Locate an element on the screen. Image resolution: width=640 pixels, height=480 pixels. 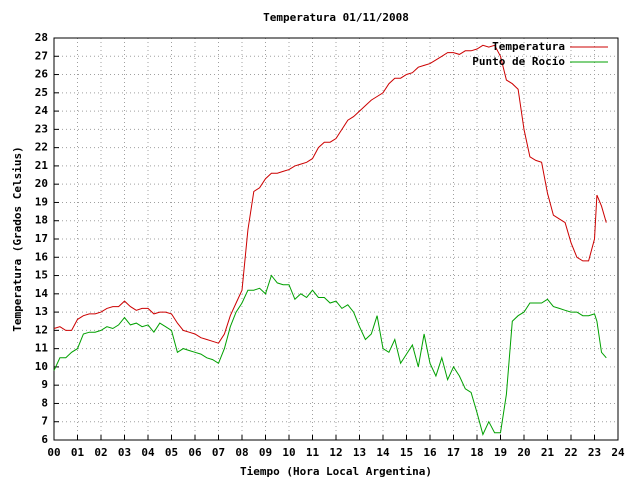
y-tick-label: 24 is located at coordinates (42, 110).